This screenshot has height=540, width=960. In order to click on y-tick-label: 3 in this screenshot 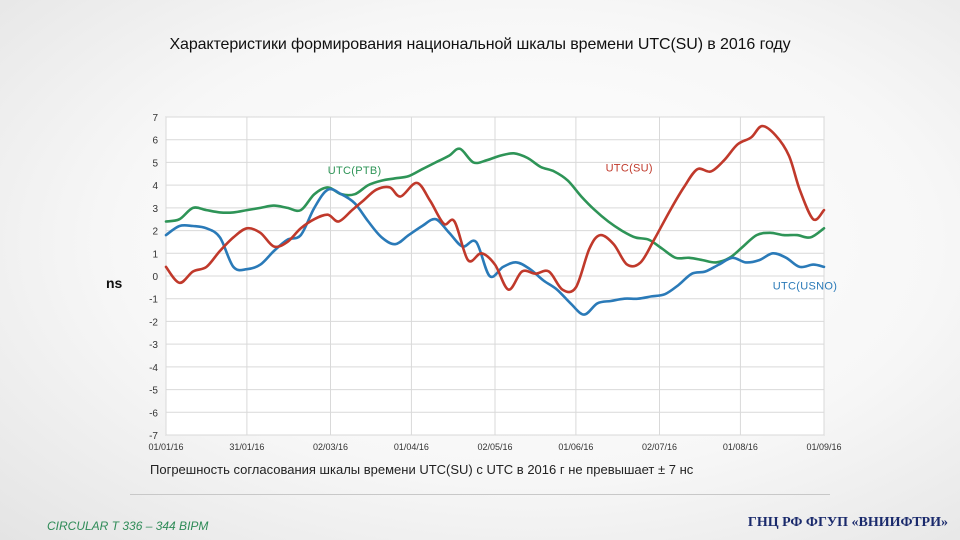, I will do `click(155, 209)`.